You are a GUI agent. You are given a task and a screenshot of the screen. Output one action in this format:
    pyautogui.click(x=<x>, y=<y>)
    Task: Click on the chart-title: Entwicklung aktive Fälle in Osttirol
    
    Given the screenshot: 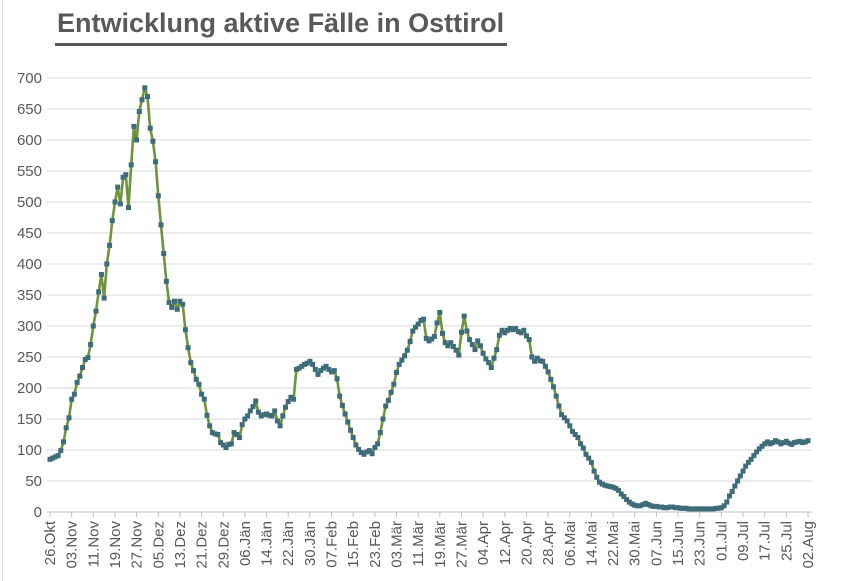 What is the action you would take?
    pyautogui.click(x=281, y=27)
    